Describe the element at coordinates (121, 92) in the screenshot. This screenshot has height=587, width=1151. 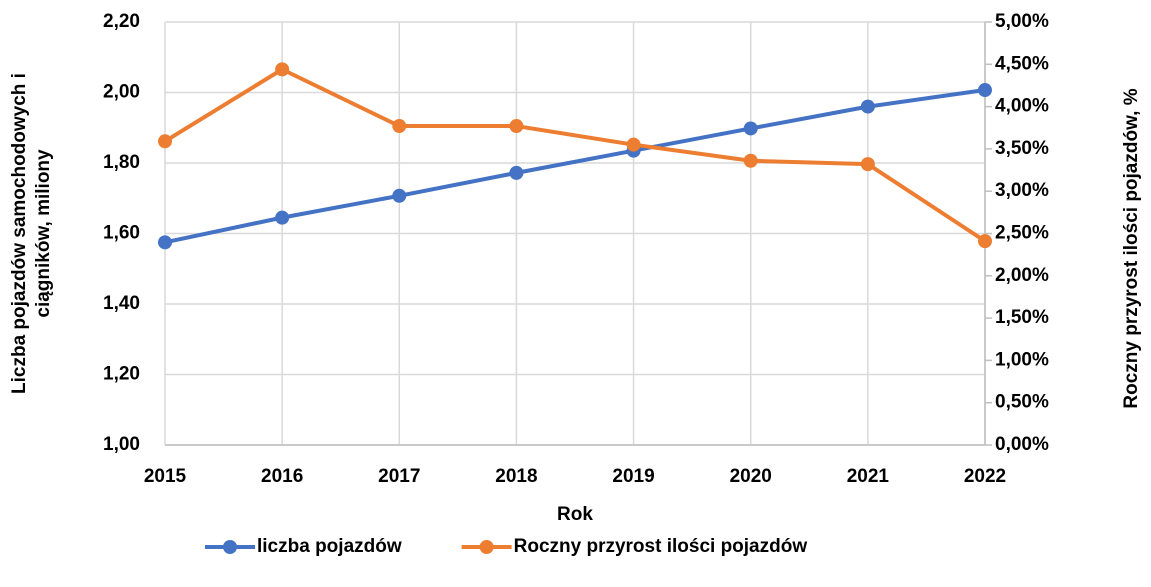
I see `y-tick-label: 2,00` at that location.